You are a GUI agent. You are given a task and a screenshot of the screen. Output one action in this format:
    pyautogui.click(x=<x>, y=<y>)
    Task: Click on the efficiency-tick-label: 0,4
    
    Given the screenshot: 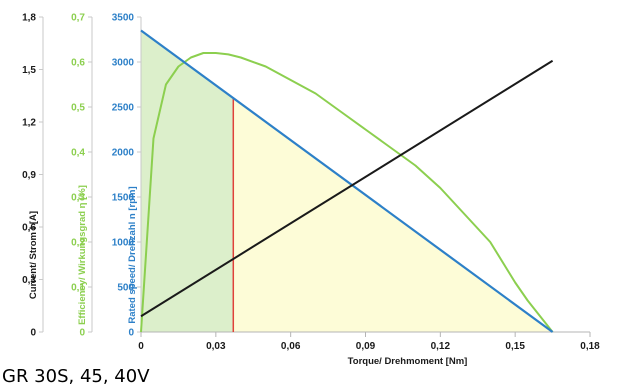 What is the action you would take?
    pyautogui.click(x=78, y=153)
    